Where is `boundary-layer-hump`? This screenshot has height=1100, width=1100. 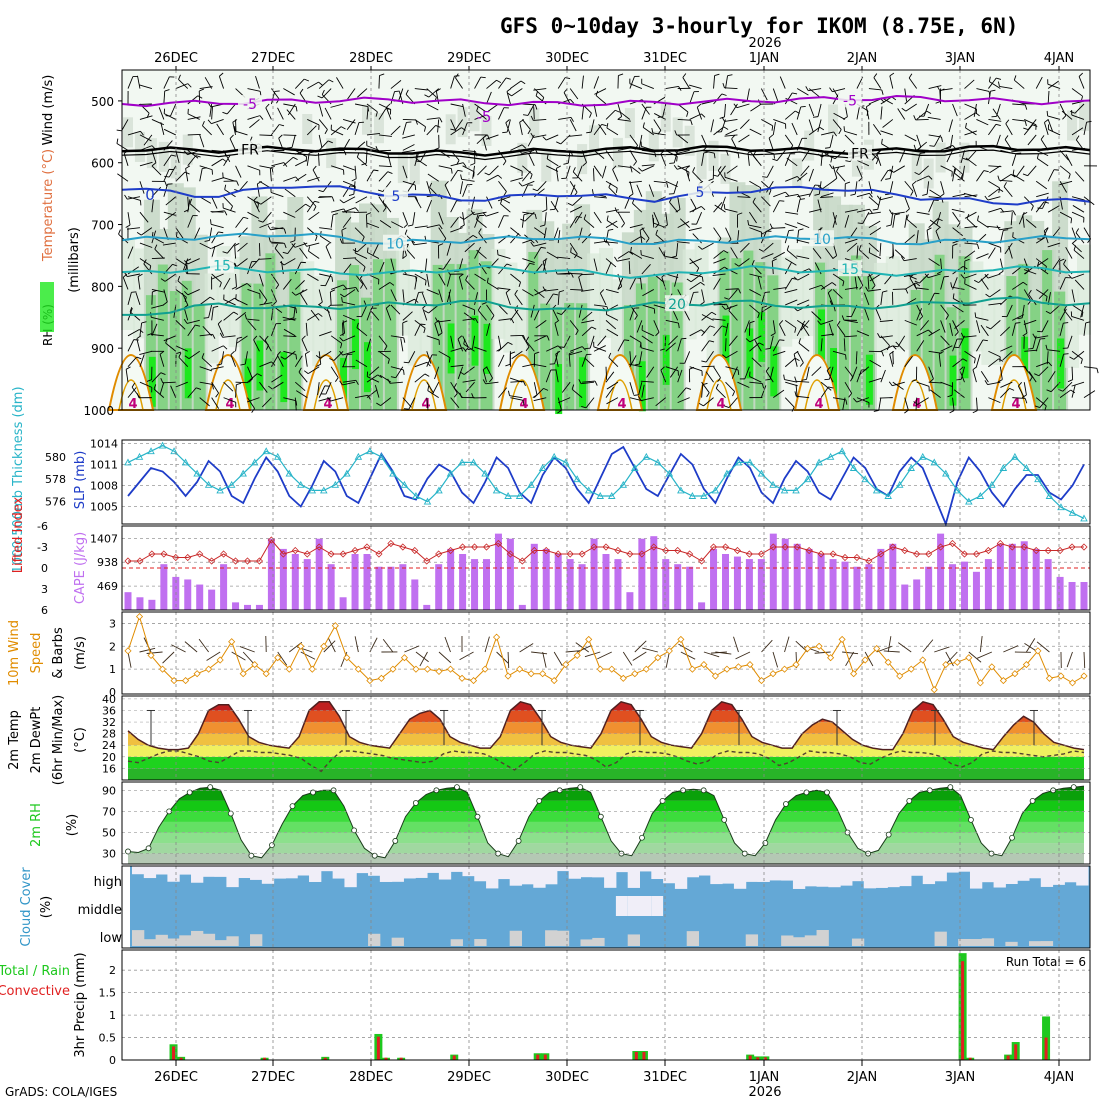 boundary-layer-hump is located at coordinates (228, 382).